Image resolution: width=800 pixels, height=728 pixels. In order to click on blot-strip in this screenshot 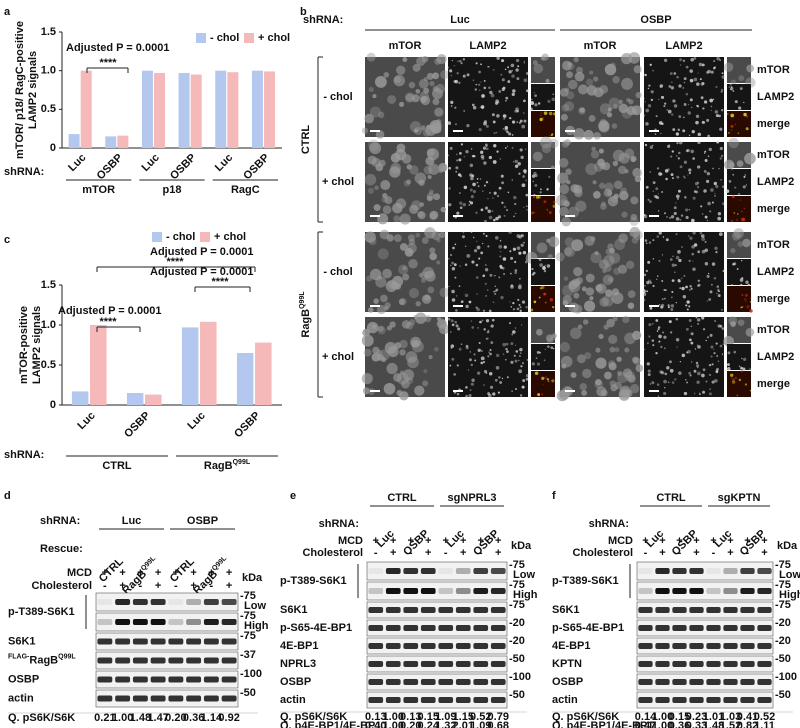, I will do `click(167, 679)`.